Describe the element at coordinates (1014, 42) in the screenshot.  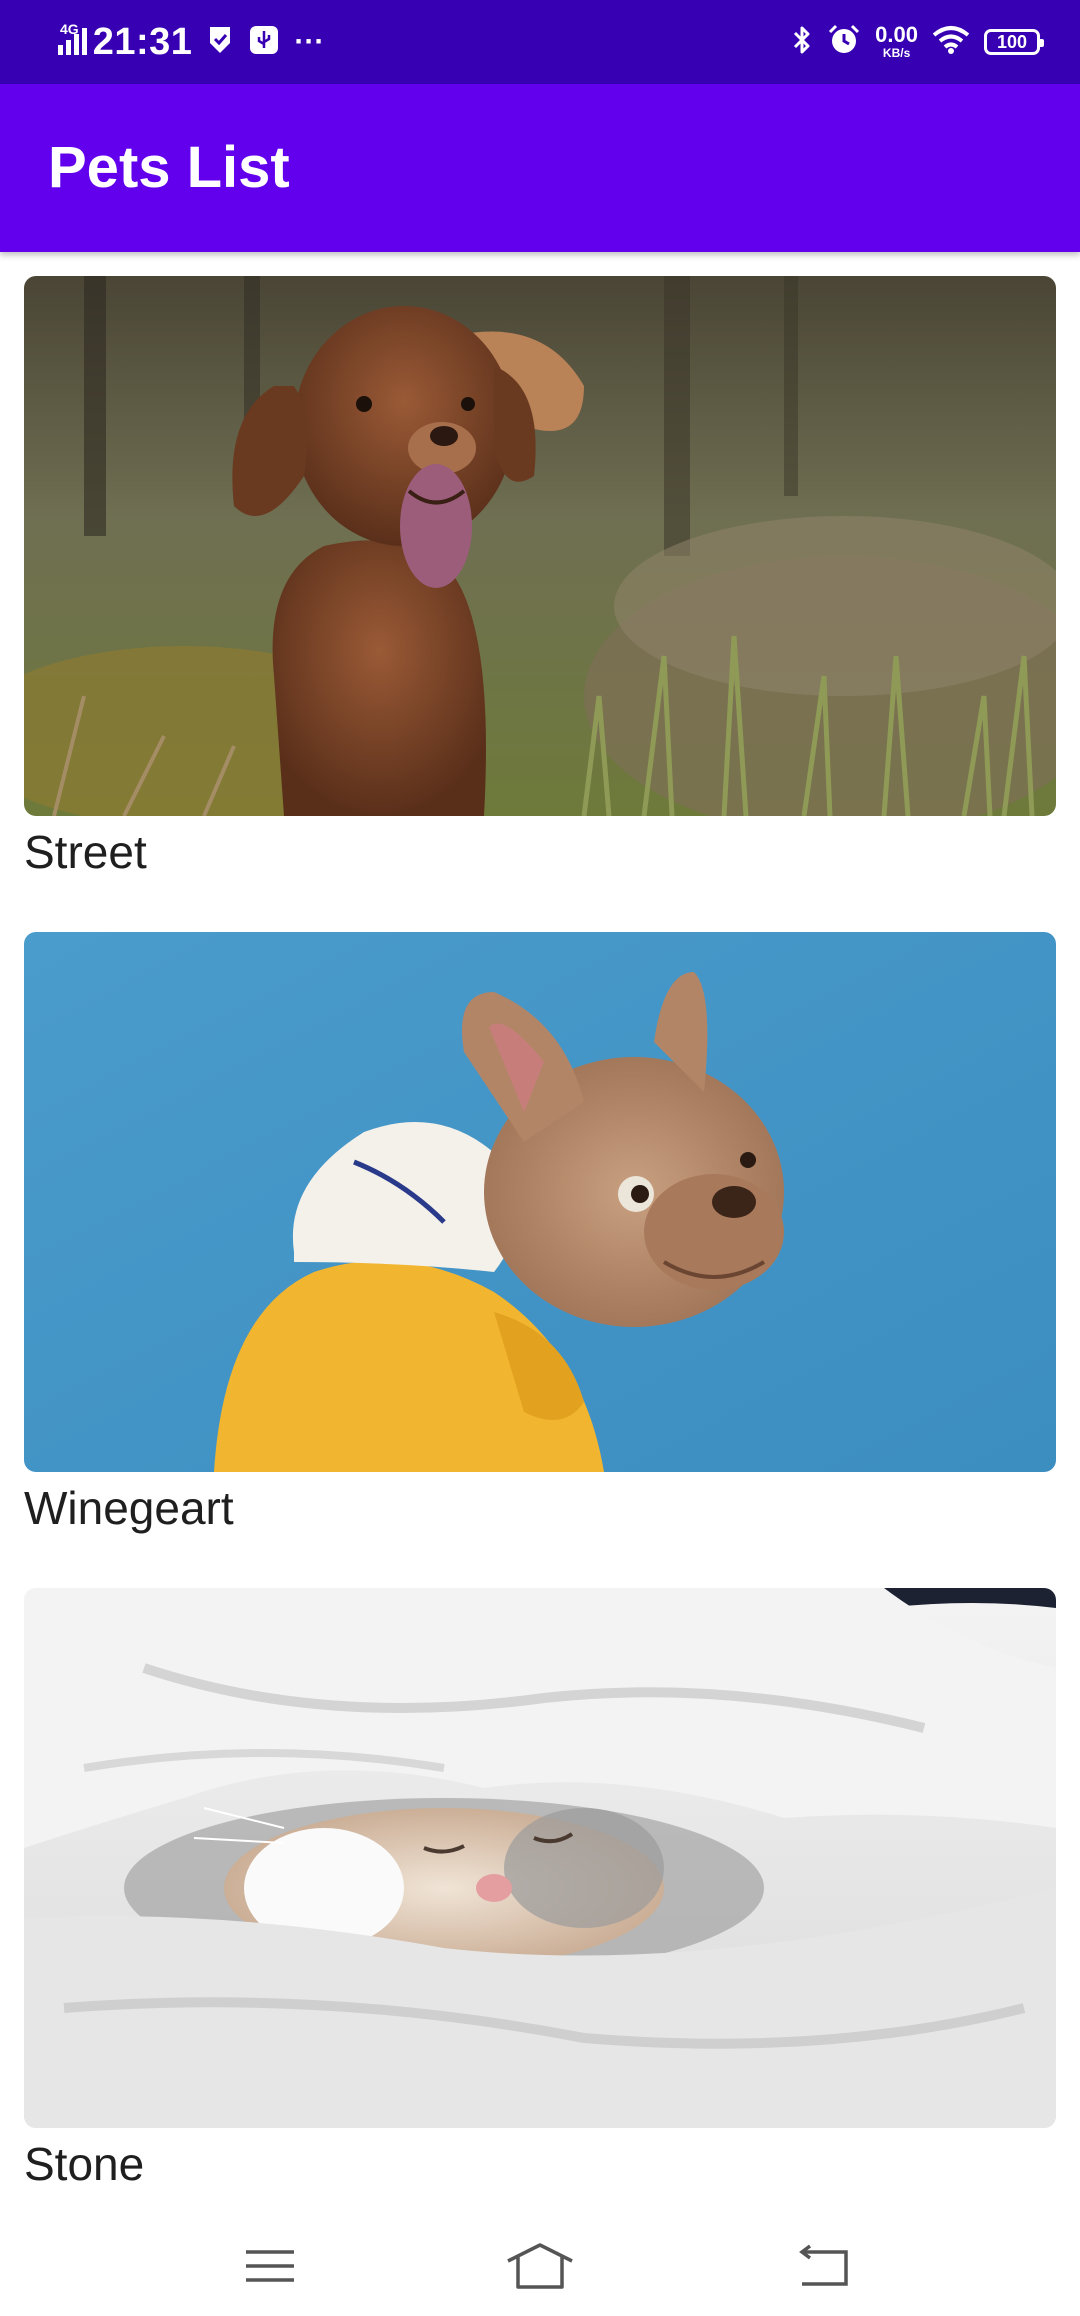
I see `battery-indicator: 100` at that location.